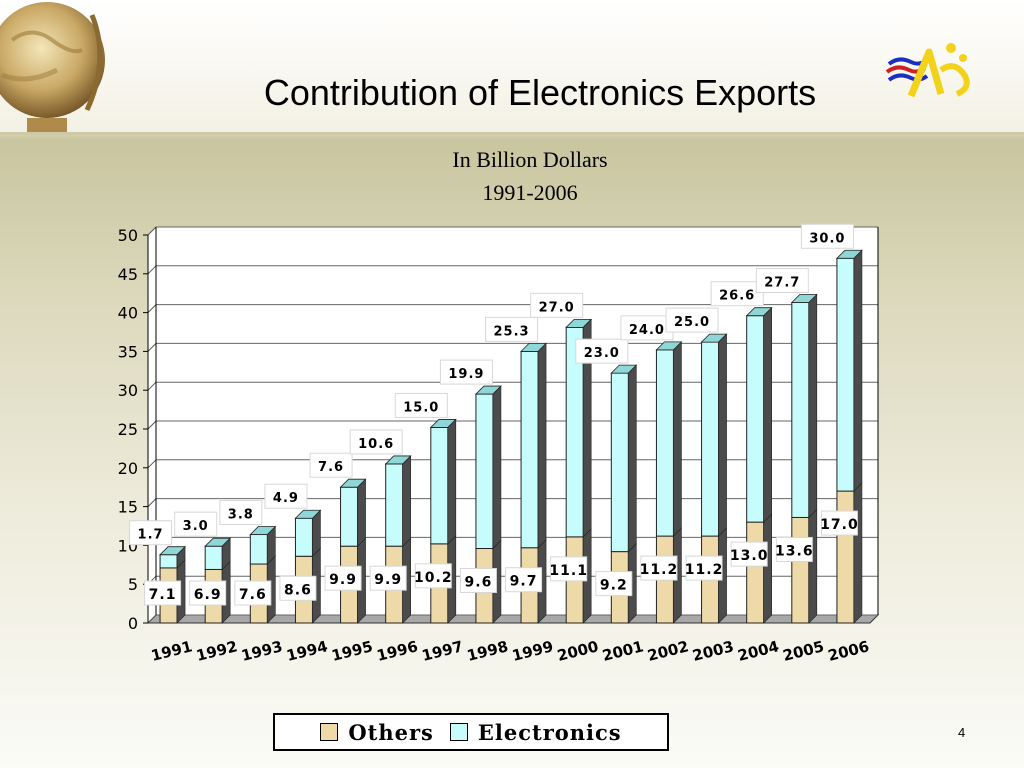  Describe the element at coordinates (577, 651) in the screenshot. I see `x-tick-label: 2000` at that location.